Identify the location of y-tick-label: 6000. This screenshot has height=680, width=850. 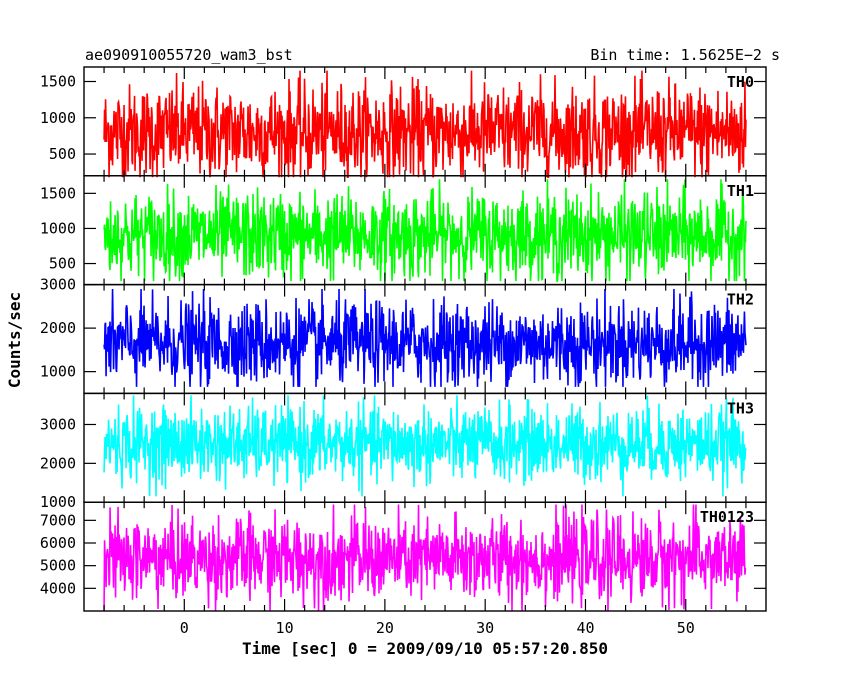
(58, 543).